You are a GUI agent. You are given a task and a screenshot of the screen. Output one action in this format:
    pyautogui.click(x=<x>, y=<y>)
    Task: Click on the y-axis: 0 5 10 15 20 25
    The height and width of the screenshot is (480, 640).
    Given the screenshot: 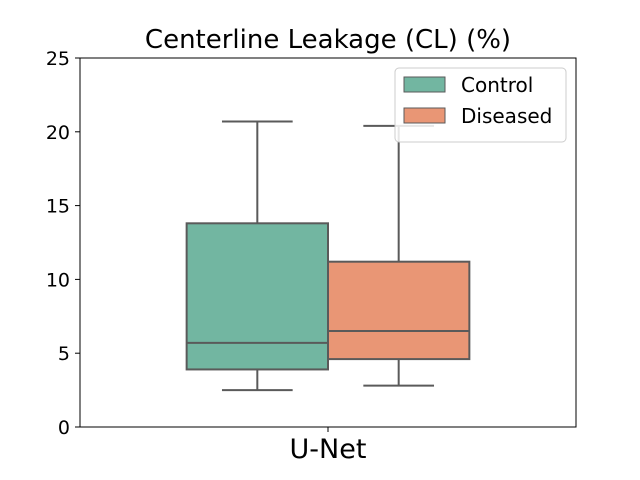 What is the action you would take?
    pyautogui.click(x=63, y=243)
    